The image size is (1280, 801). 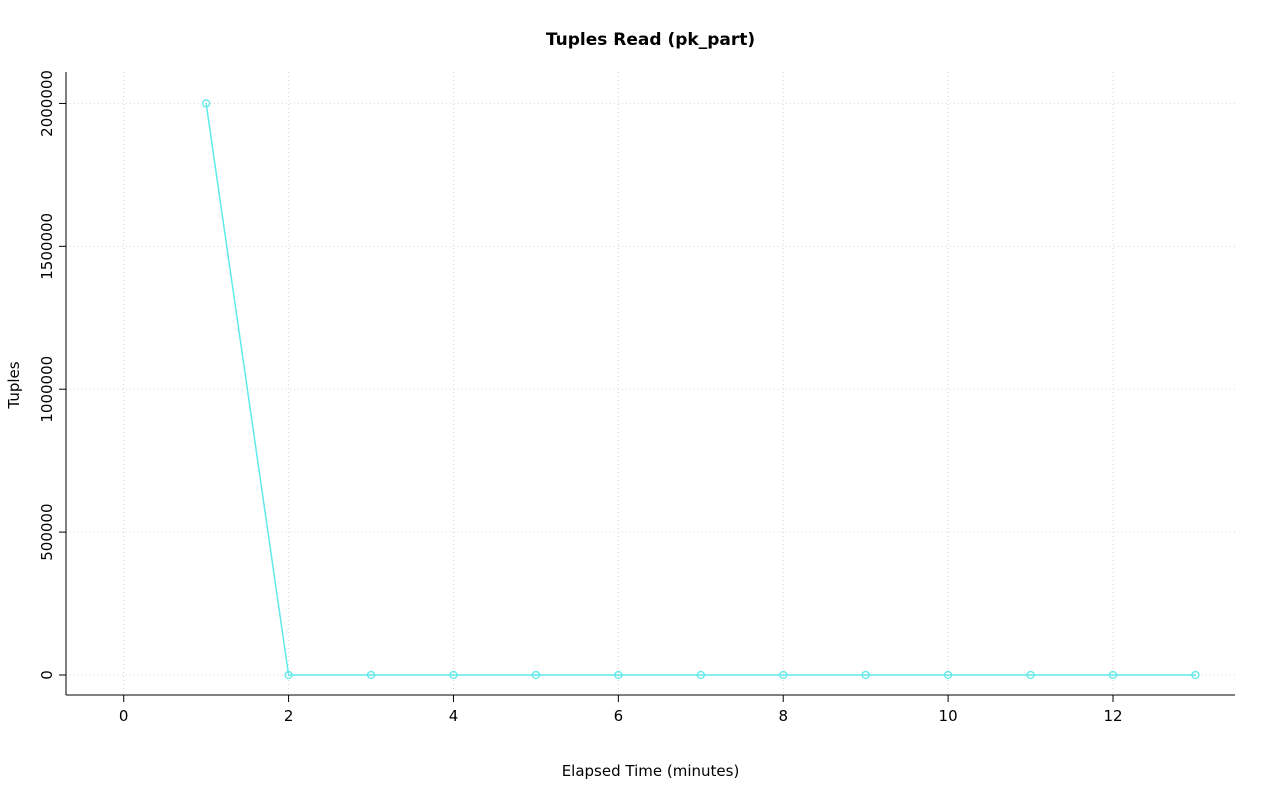 What do you see at coordinates (124, 716) in the screenshot?
I see `x-tick-label: 0` at bounding box center [124, 716].